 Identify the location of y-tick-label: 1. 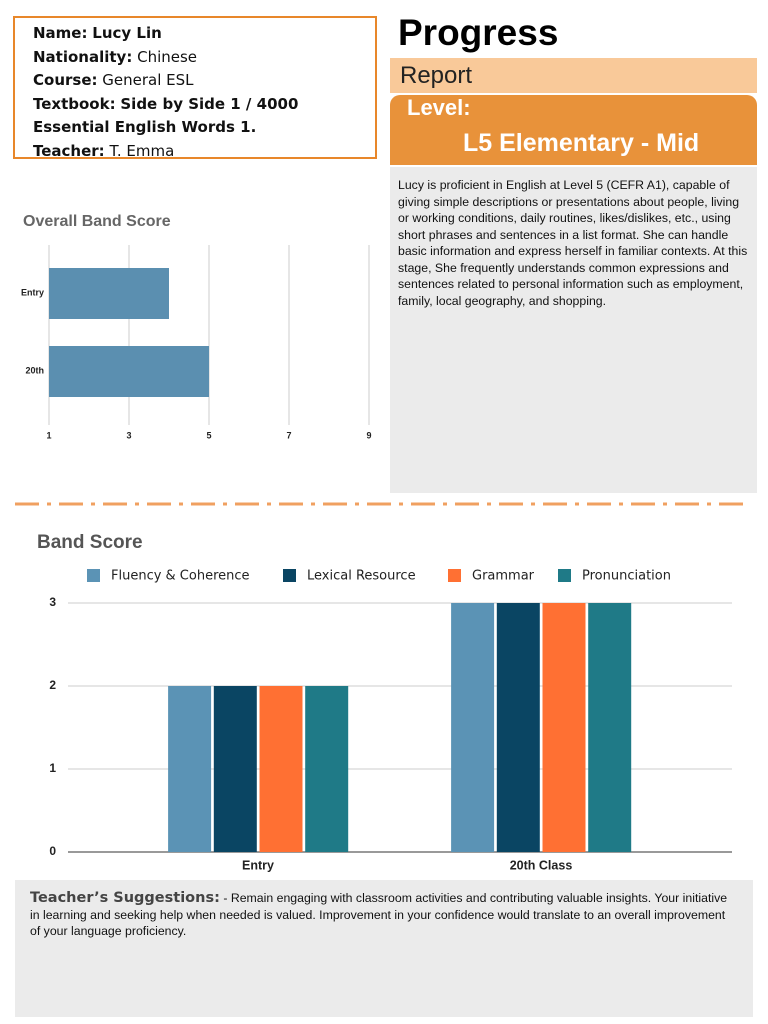
(52, 768).